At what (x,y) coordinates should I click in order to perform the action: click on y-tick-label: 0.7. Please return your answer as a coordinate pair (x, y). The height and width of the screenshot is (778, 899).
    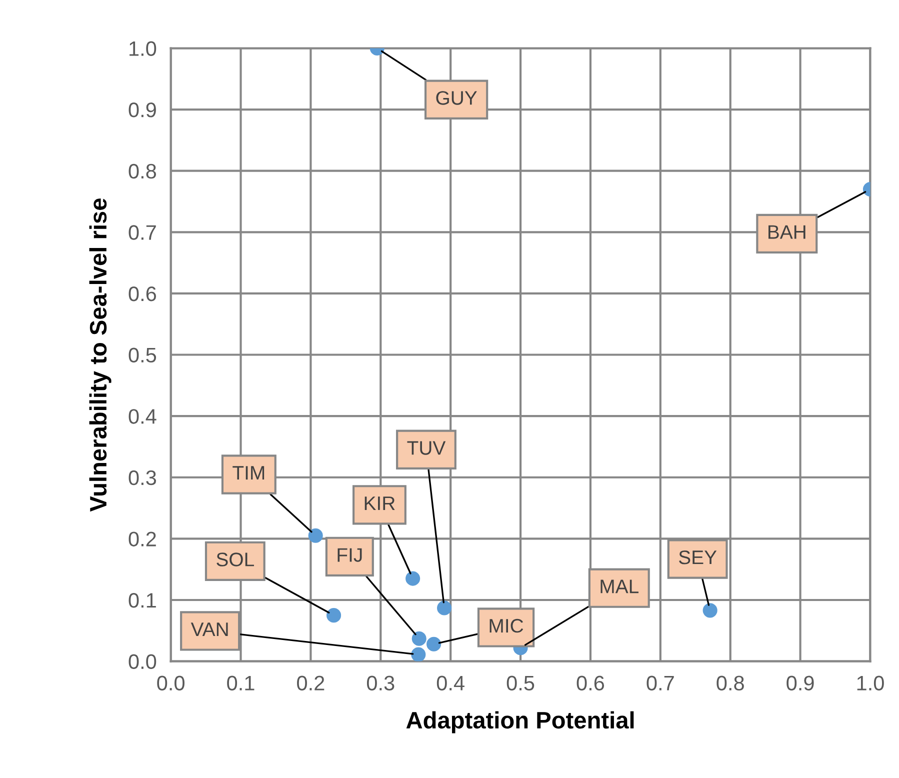
    Looking at the image, I should click on (142, 232).